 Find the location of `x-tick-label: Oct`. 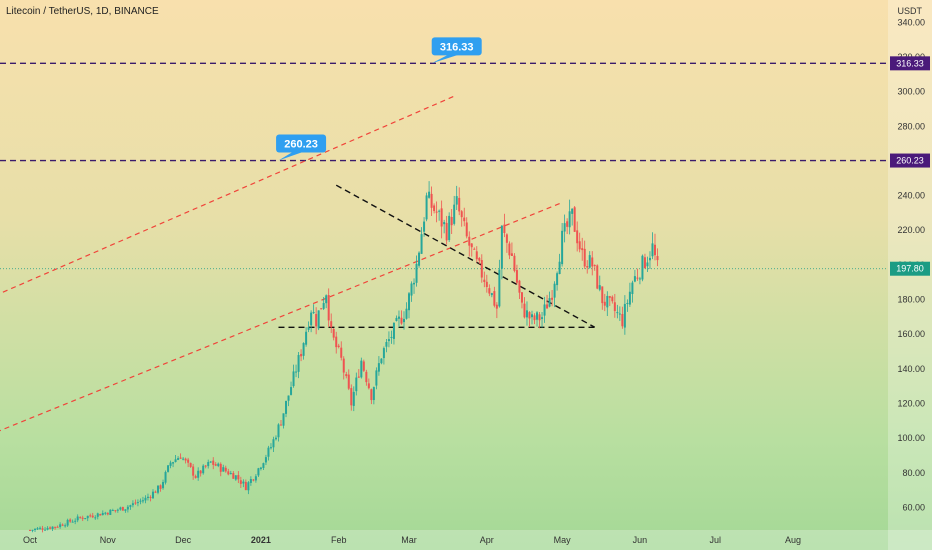

x-tick-label: Oct is located at coordinates (30, 540).